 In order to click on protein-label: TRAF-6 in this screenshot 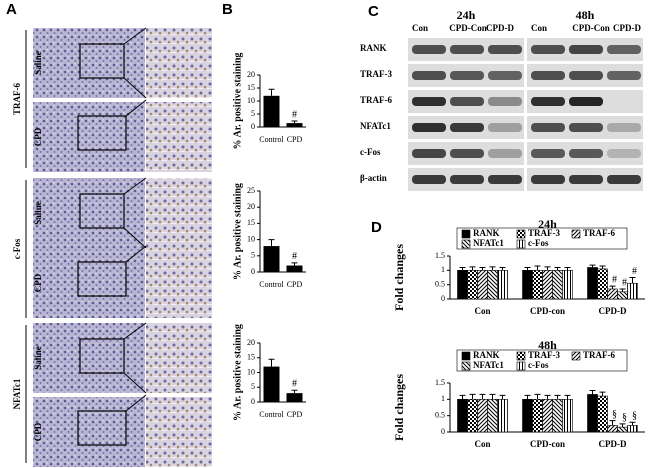, I will do `click(376, 100)`.